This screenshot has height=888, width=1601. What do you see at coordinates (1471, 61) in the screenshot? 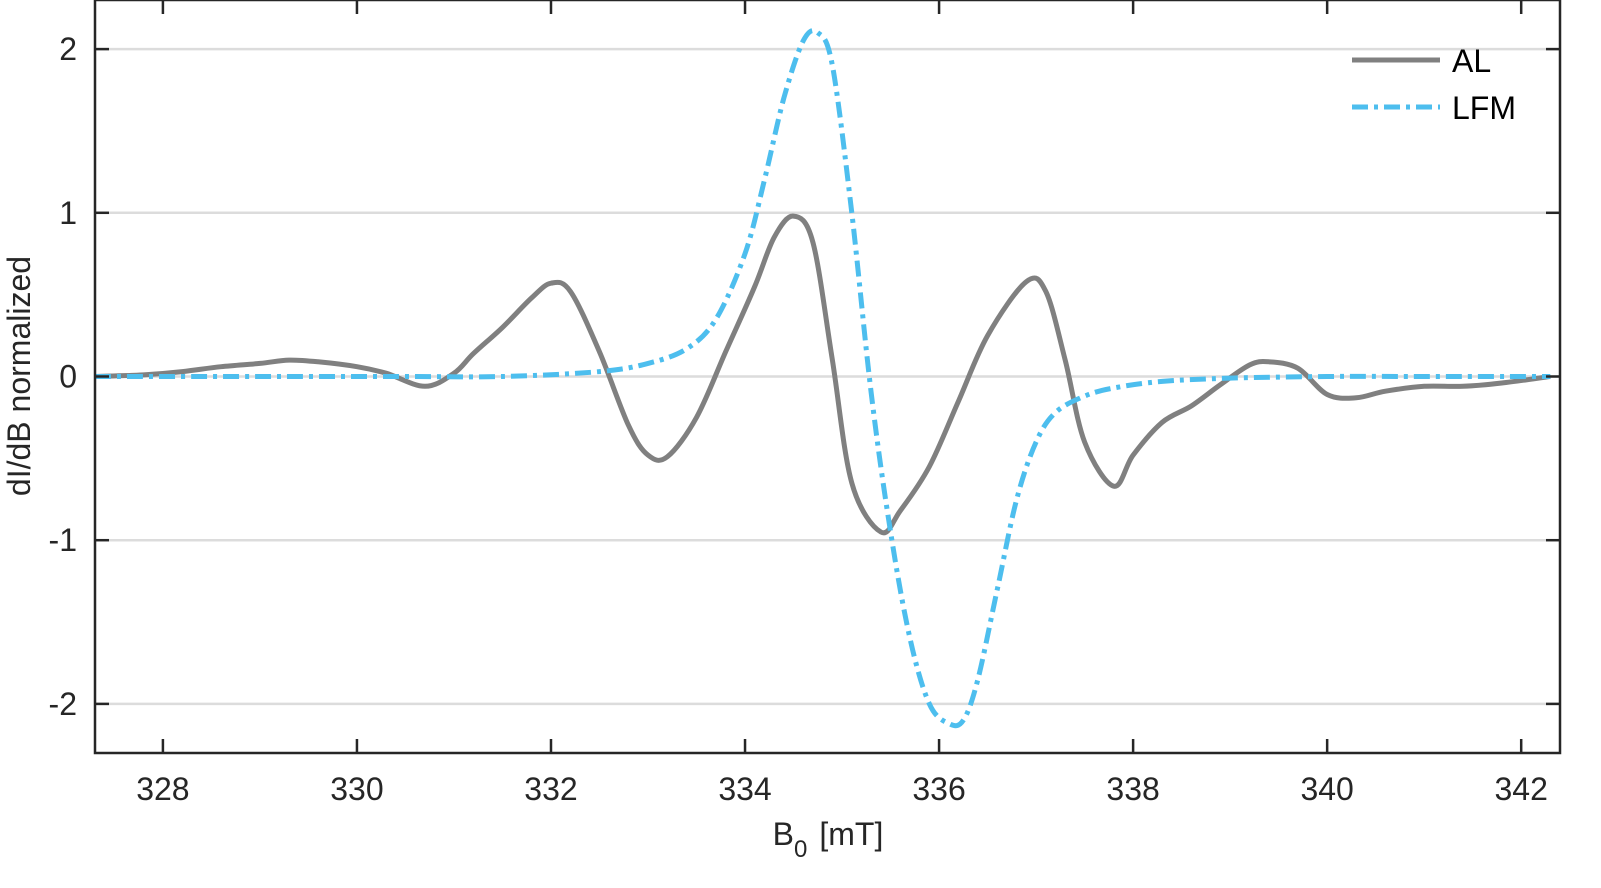
I see `legend-label-al: AL` at bounding box center [1471, 61].